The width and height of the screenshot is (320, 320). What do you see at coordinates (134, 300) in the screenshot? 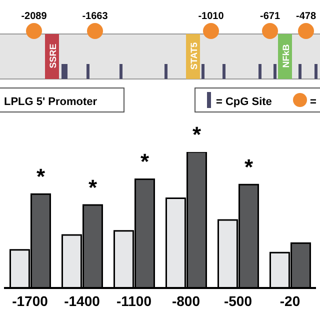
I see `x-tick-label: -1100` at bounding box center [134, 300].